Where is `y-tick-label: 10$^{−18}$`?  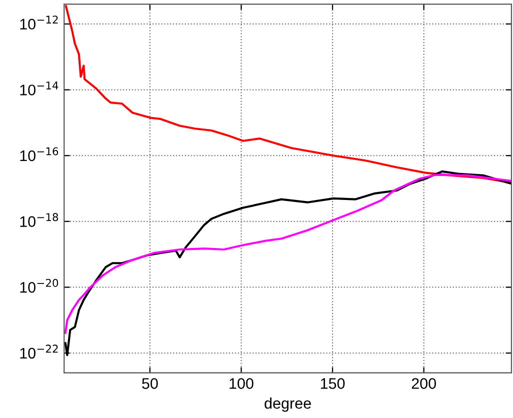 y-tick-label: 10$^{−18}$ is located at coordinates (39, 220).